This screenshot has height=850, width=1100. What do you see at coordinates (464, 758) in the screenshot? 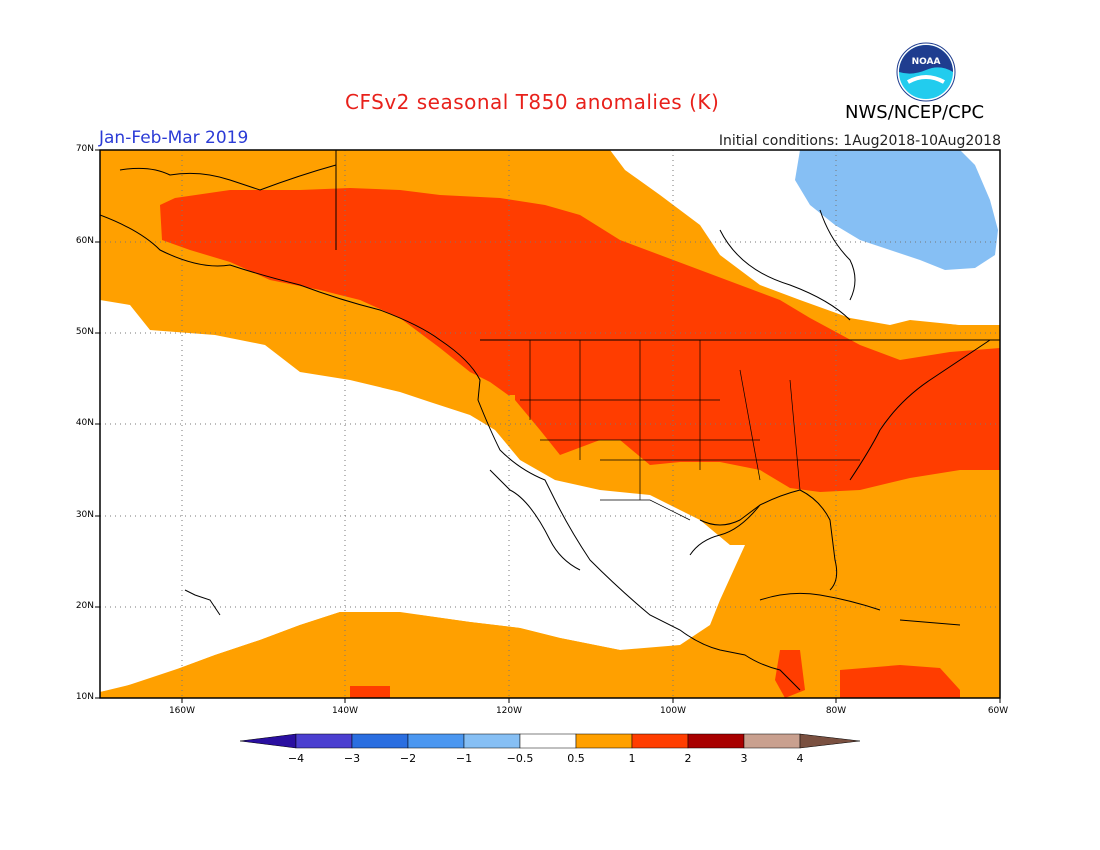
I see `colorbar-label: −1` at bounding box center [464, 758].